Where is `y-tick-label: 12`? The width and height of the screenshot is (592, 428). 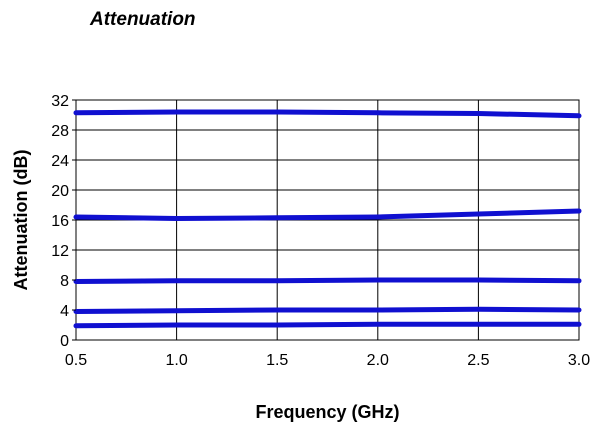
y-tick-label: 12 is located at coordinates (60, 251).